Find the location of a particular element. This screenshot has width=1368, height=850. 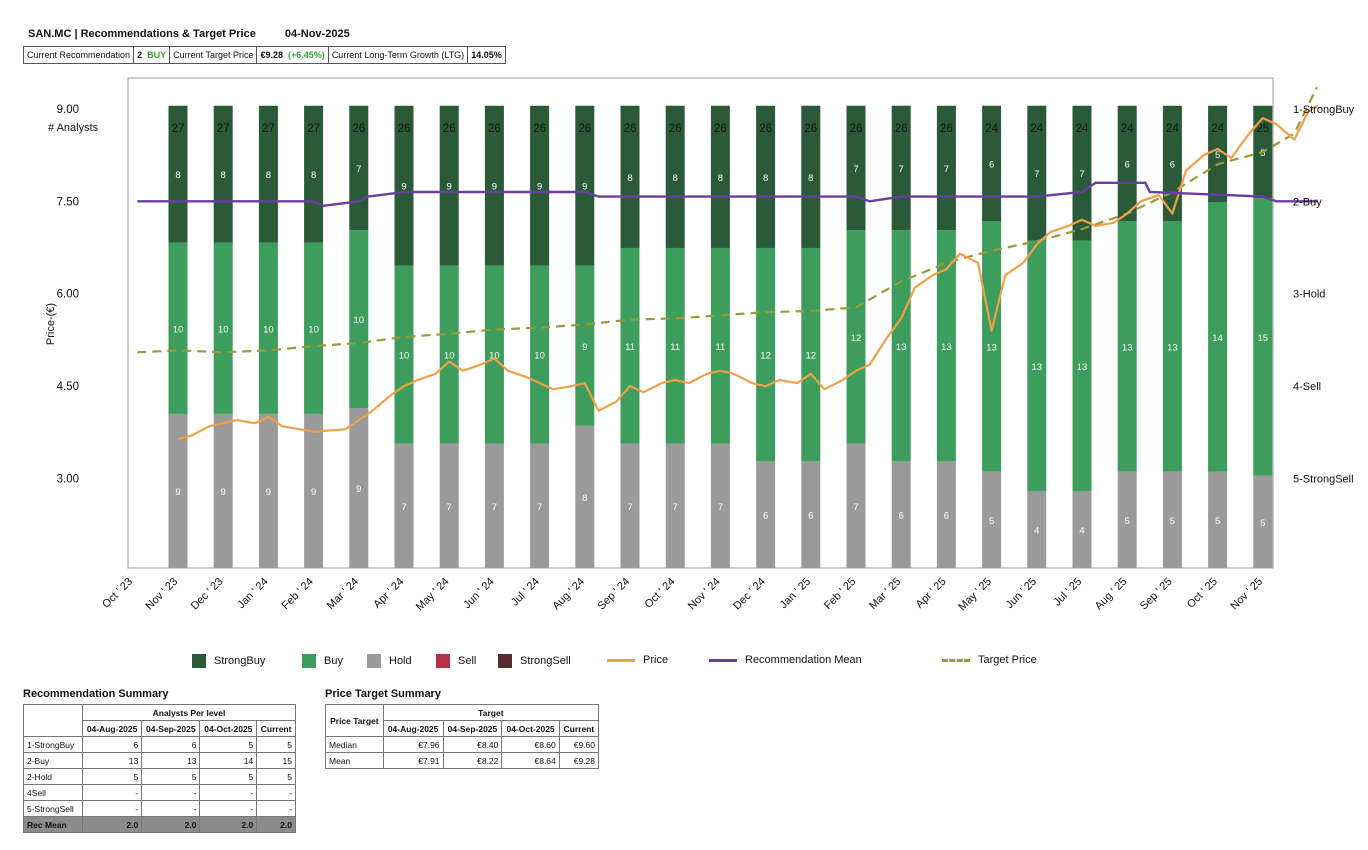

col-header: 04-Aug-2025 is located at coordinates (413, 728).